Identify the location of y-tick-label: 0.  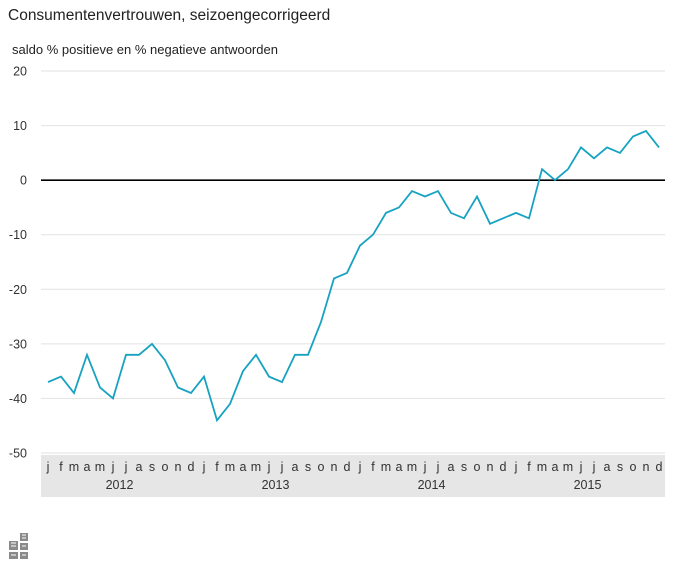
(23, 181).